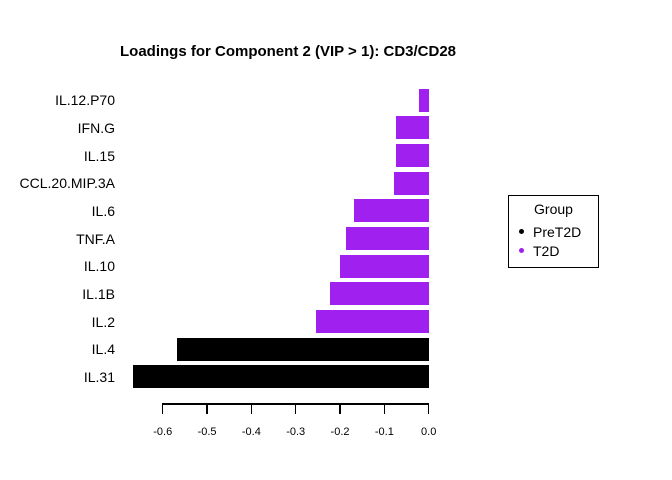  I want to click on category-label-IL.4: IL.4, so click(103, 349).